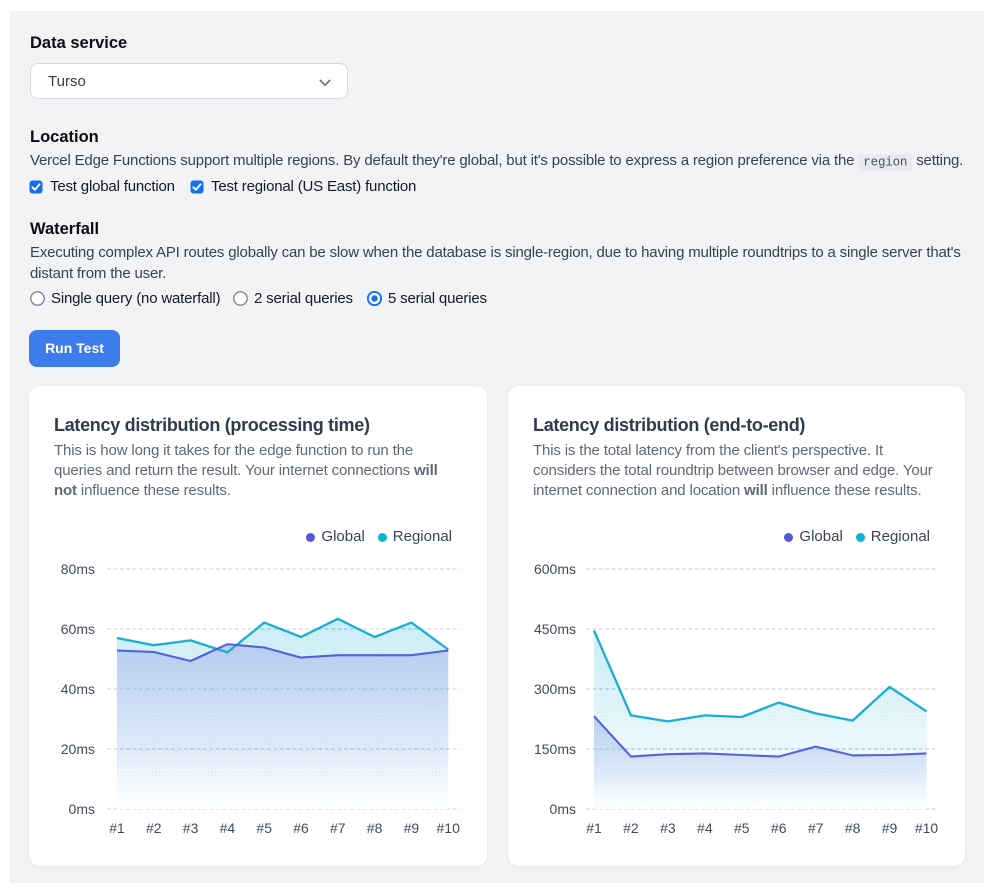 This screenshot has width=1006, height=889. I want to click on svg-text: 20ms, so click(78, 749).